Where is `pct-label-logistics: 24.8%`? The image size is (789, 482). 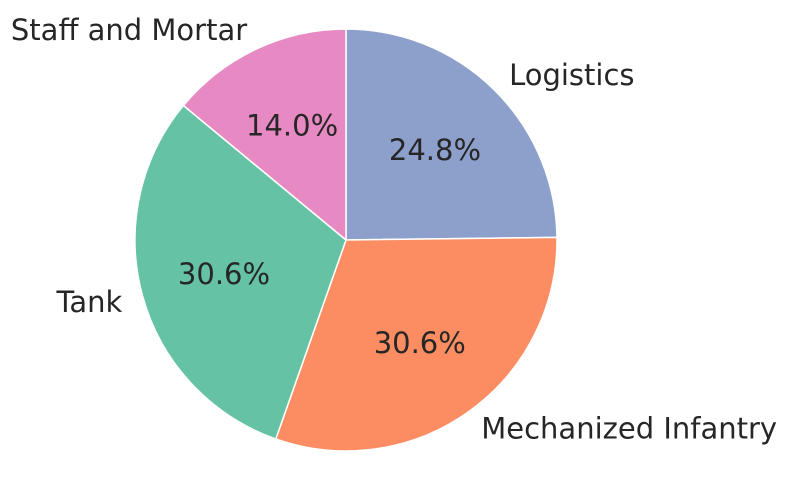
pct-label-logistics: 24.8% is located at coordinates (435, 150).